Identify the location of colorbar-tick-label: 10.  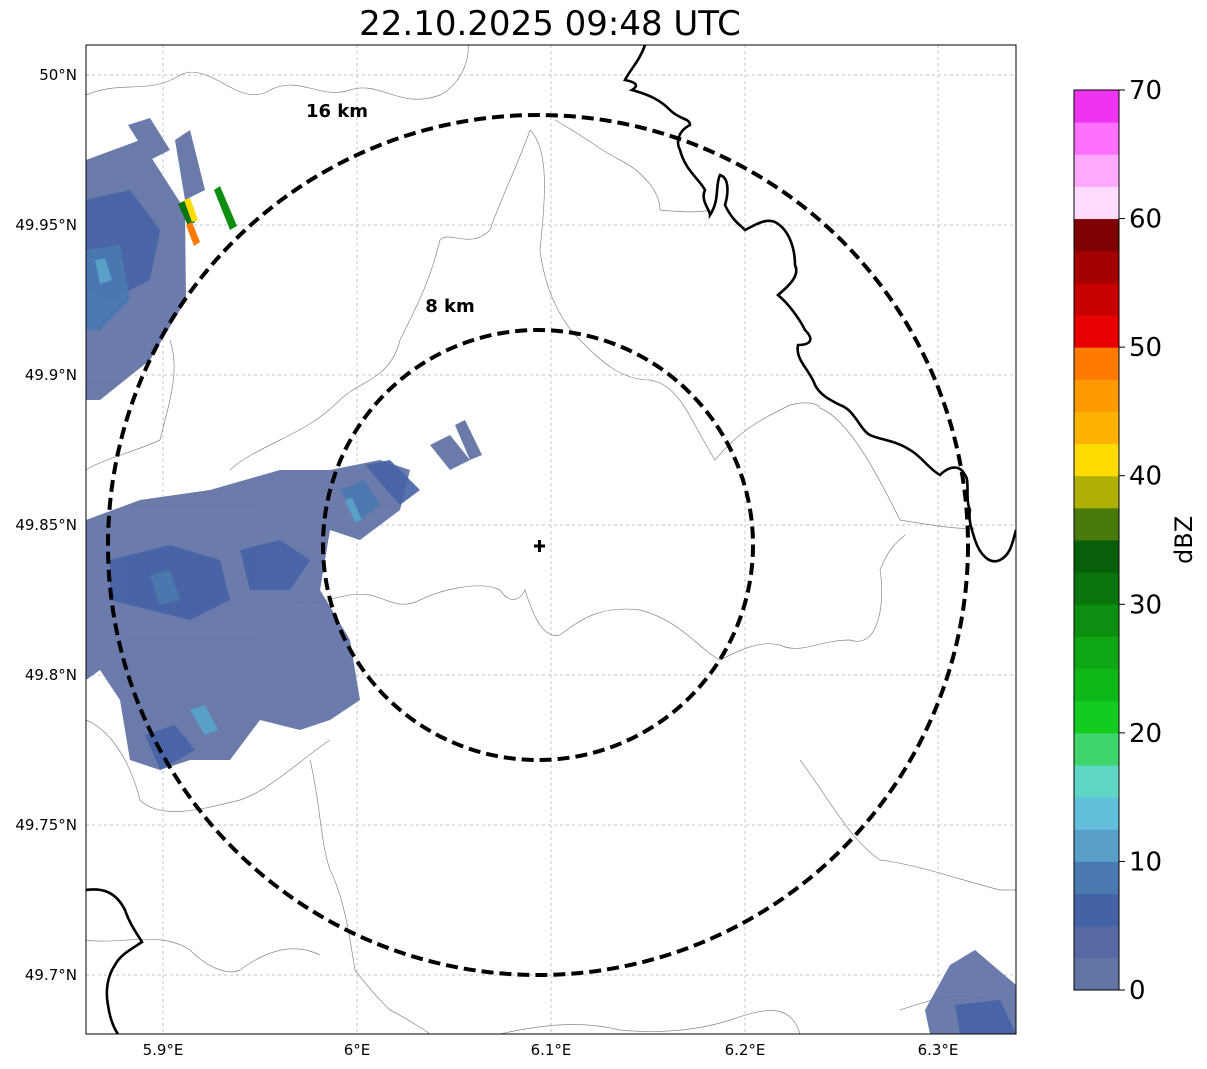
(1145, 862).